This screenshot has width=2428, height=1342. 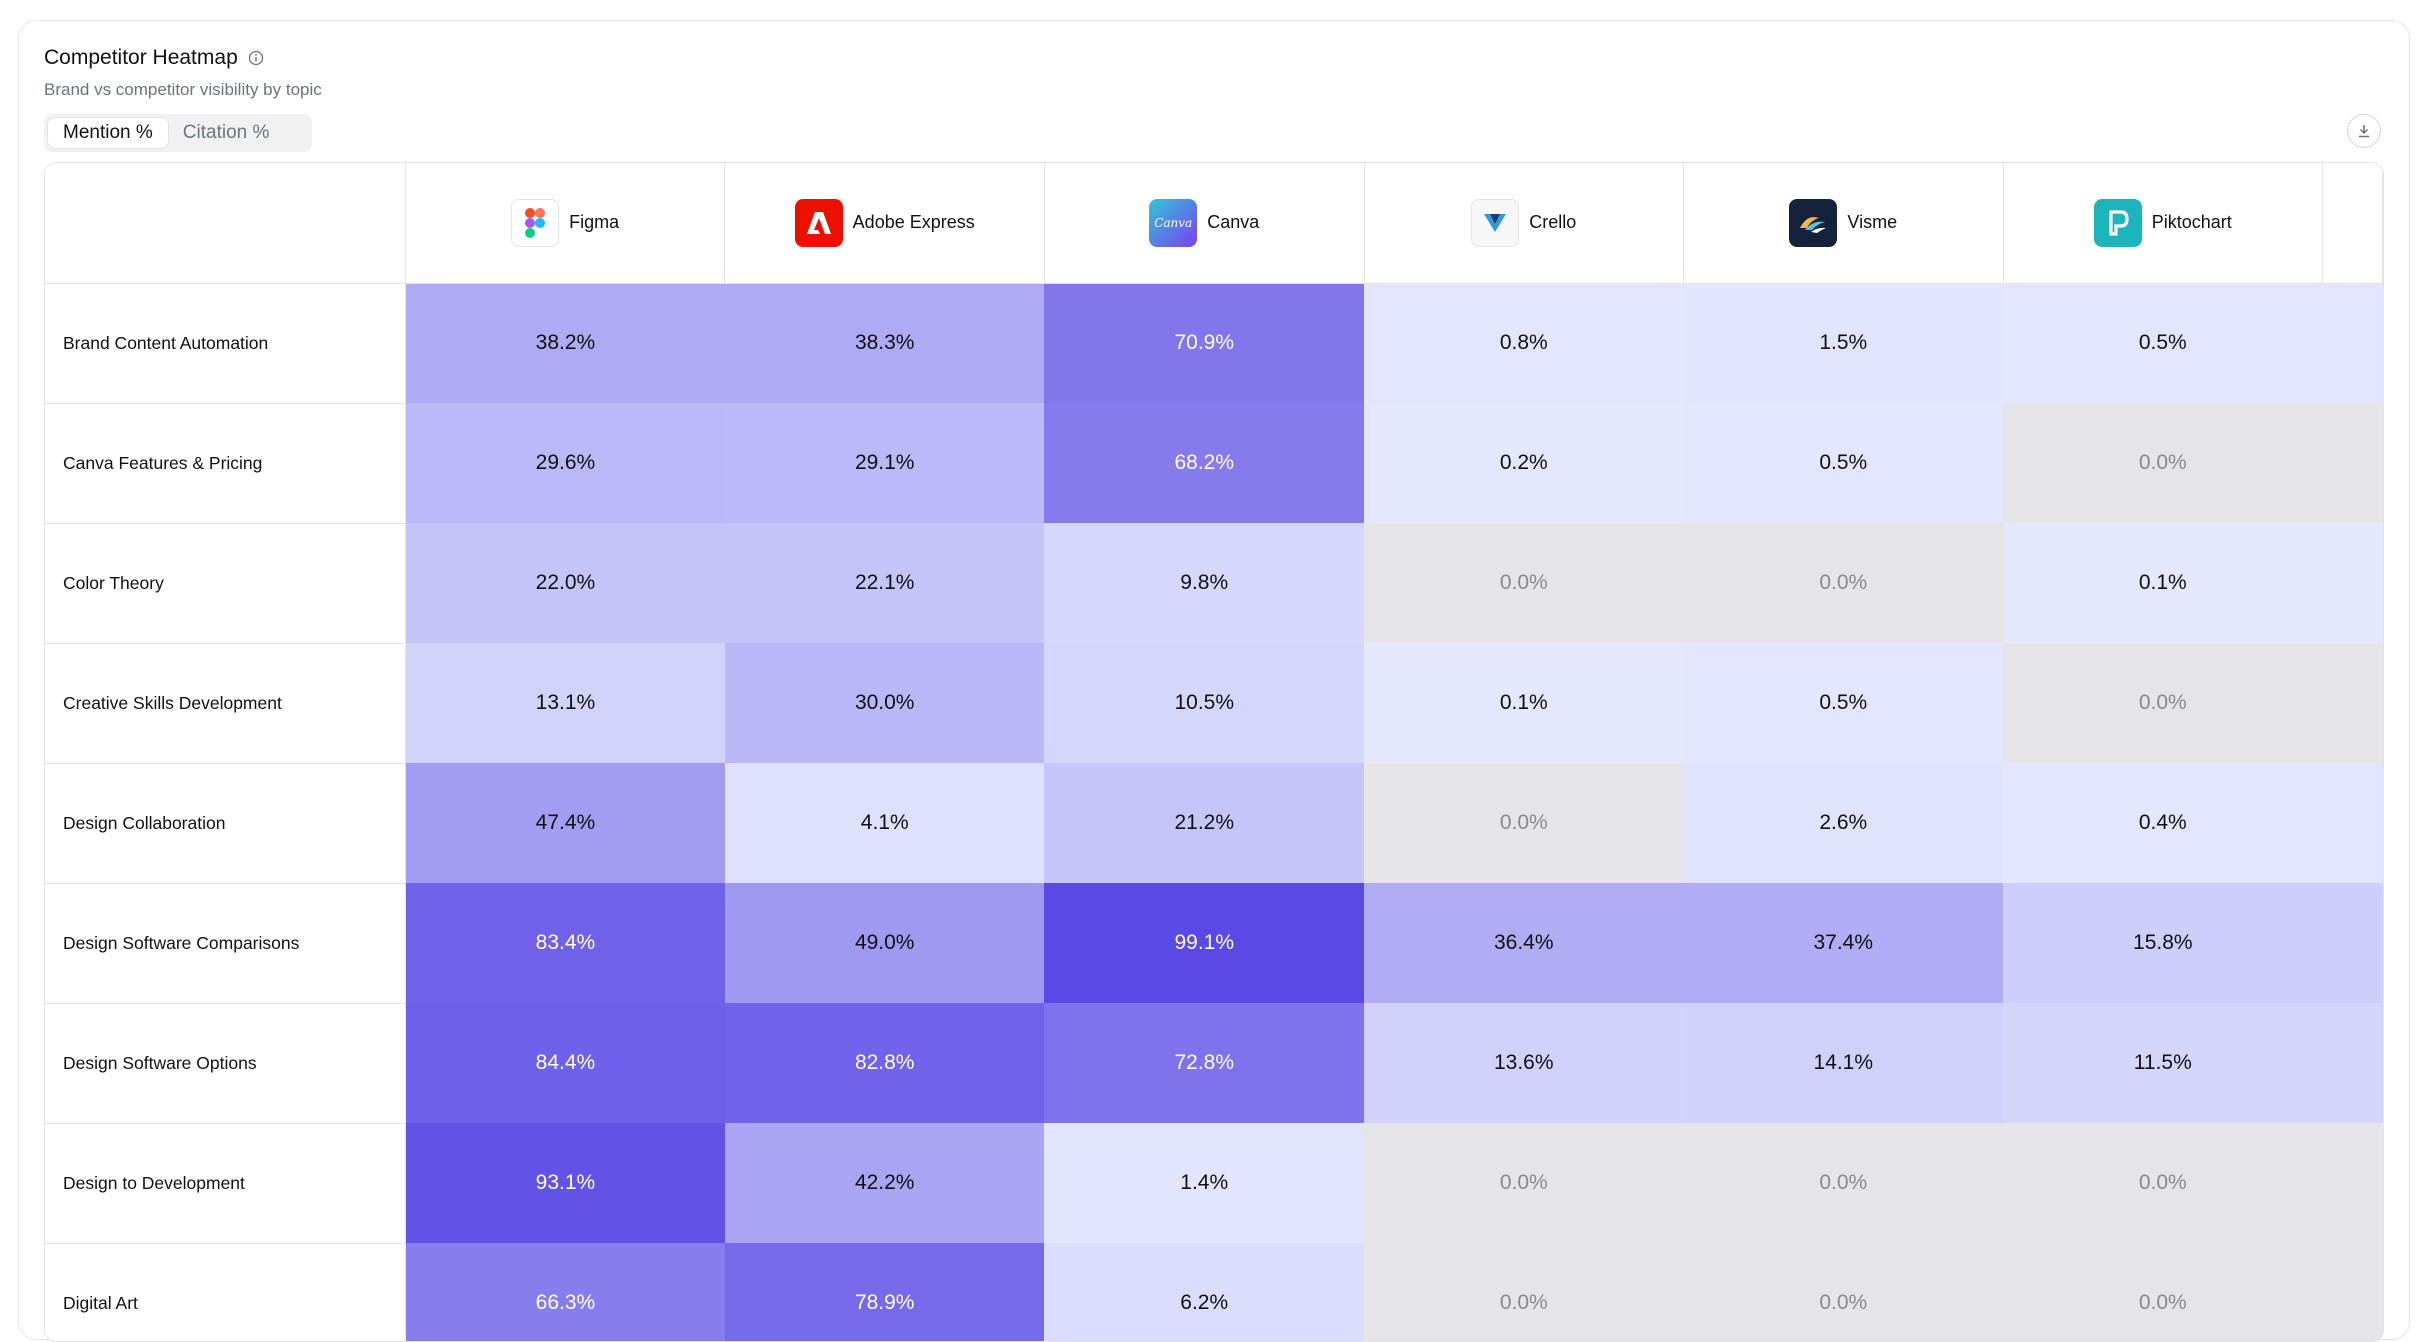 What do you see at coordinates (2191, 222) in the screenshot?
I see `competitor-name: Piktochart` at bounding box center [2191, 222].